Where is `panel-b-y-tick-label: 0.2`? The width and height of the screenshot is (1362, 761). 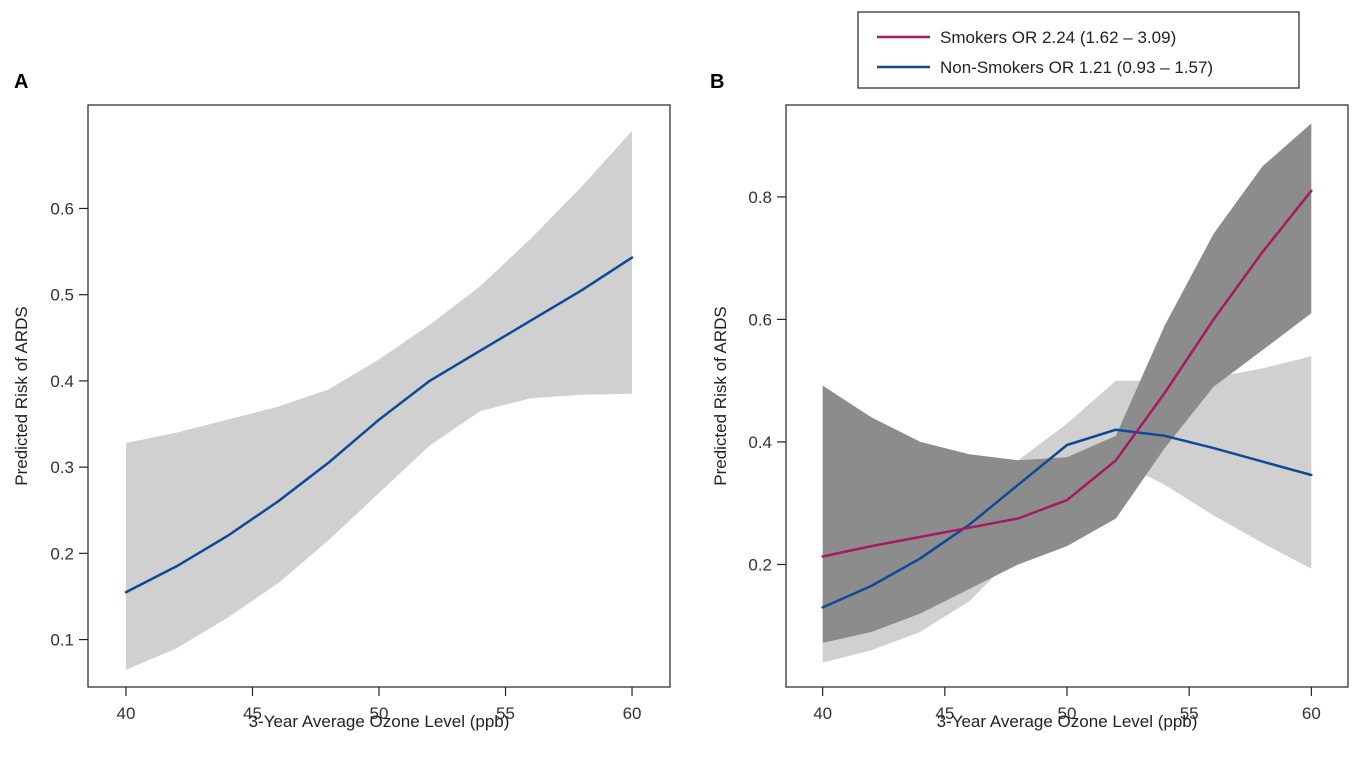 panel-b-y-tick-label: 0.2 is located at coordinates (760, 564).